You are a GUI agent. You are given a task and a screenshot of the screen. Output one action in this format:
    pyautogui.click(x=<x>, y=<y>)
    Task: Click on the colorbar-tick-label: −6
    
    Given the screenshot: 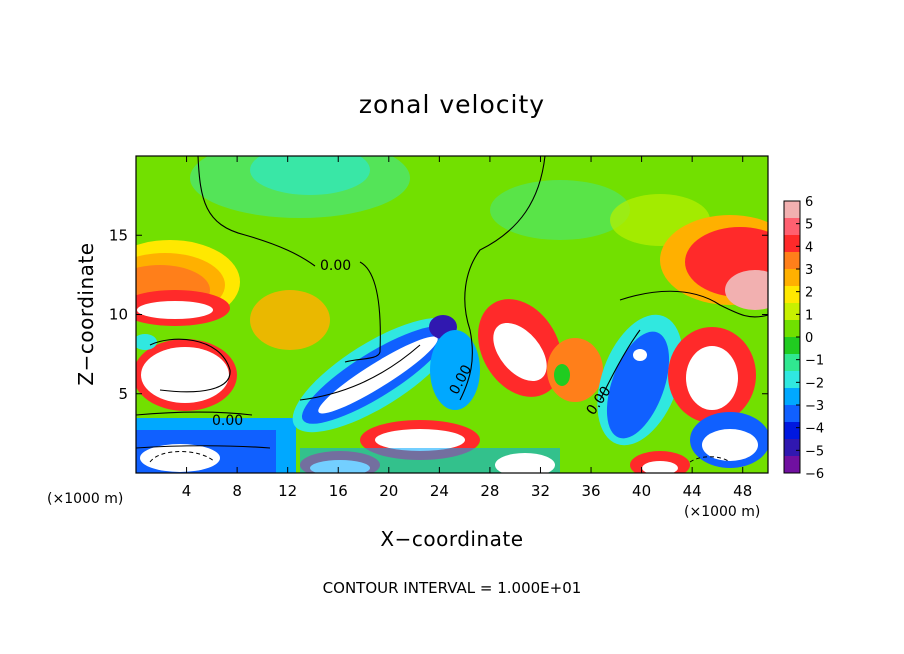 What is the action you would take?
    pyautogui.click(x=814, y=474)
    